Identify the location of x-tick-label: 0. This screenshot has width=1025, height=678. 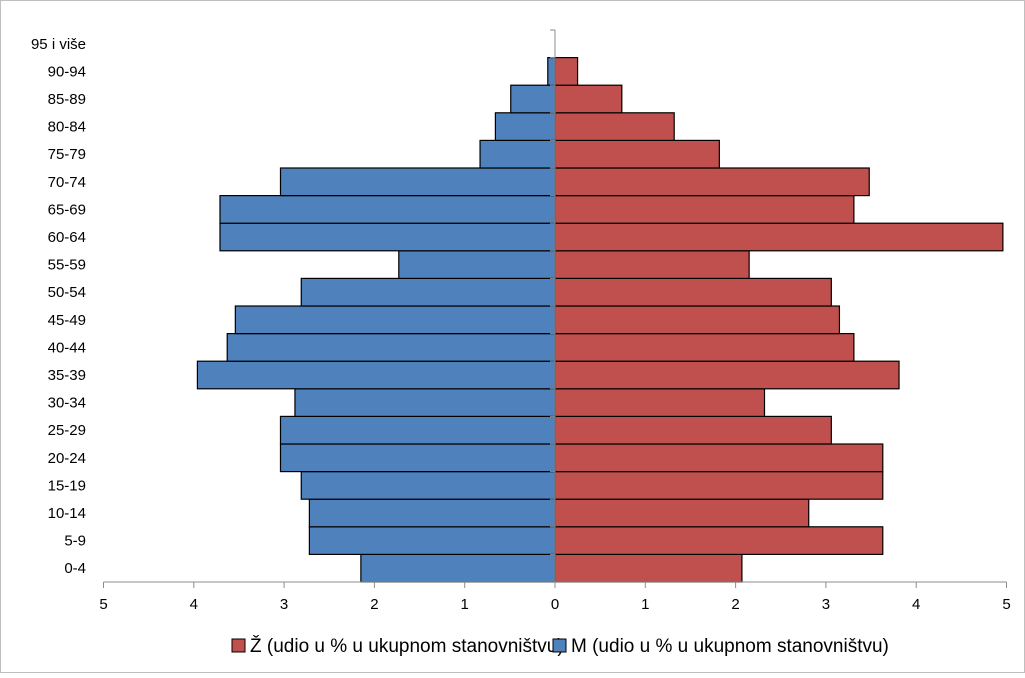
(555, 604).